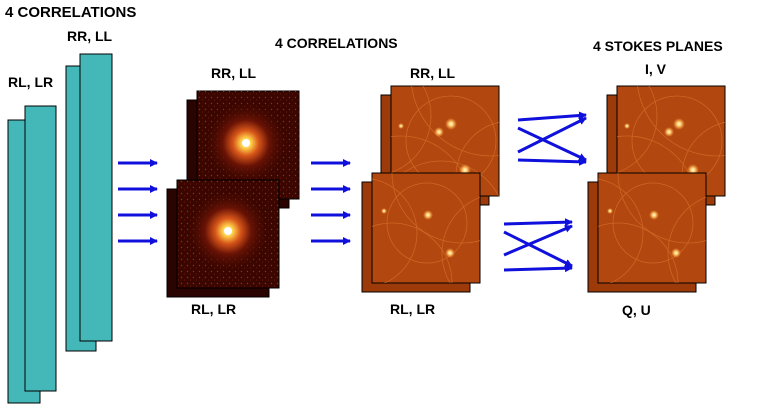  Describe the element at coordinates (90, 36) in the screenshot. I see `visibility-label-rr-ll: RR, LL` at that location.